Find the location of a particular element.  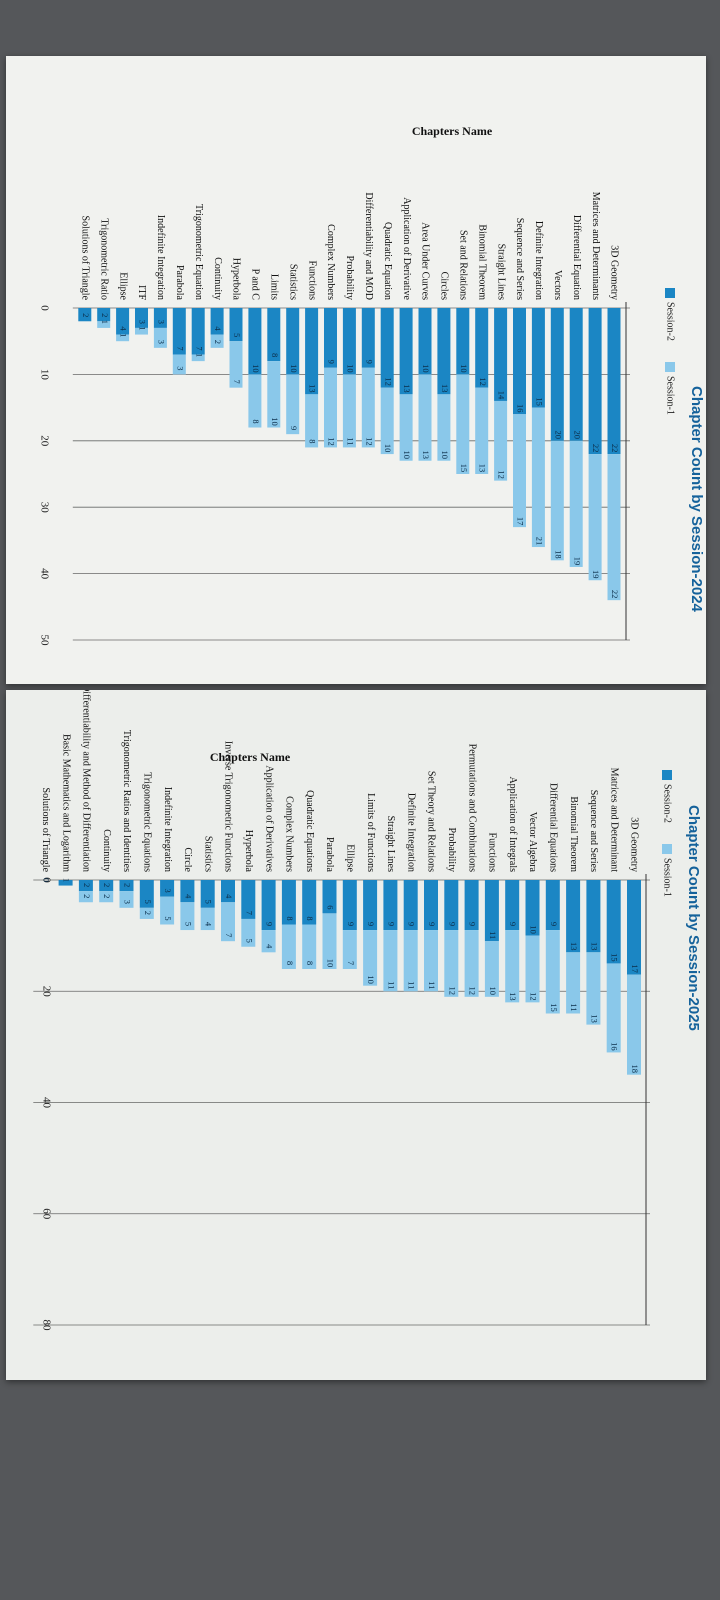

category-label: Set and Relations is located at coordinates (463, 265).